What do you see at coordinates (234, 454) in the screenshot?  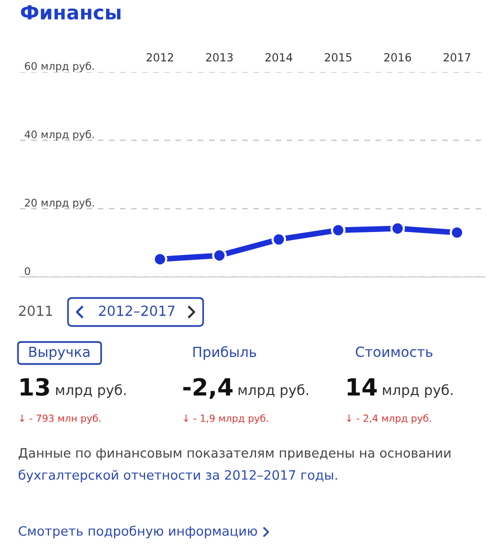 I see `text: Данные по финансовым показателям приведены на основании` at bounding box center [234, 454].